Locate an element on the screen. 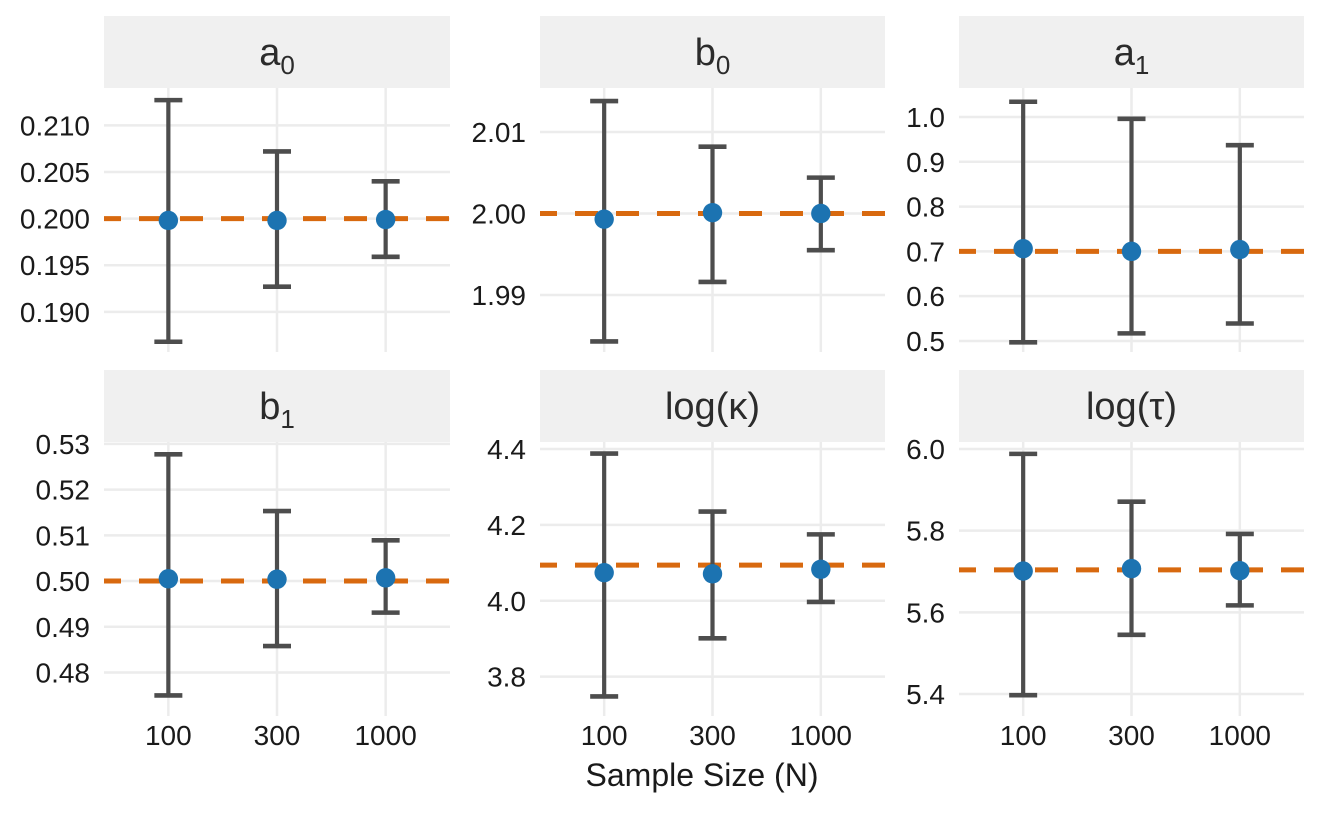 Image resolution: width=1320 pixels, height=814 pixels. facet-title: log(τ) is located at coordinates (1131, 407).